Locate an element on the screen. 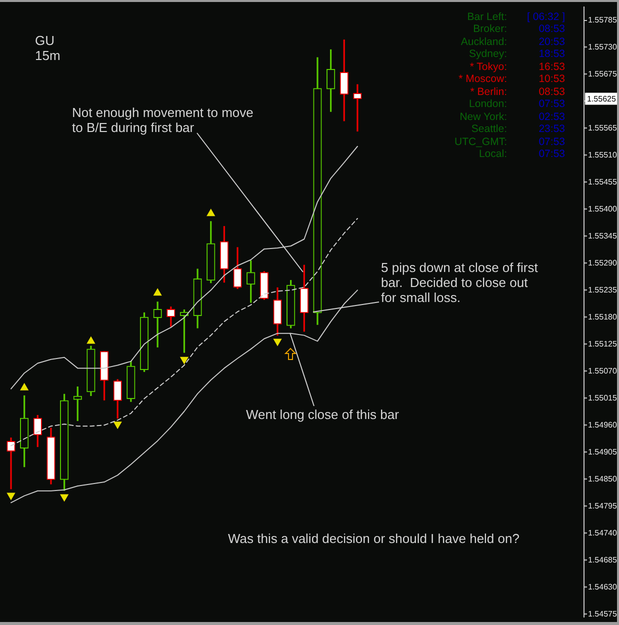 The width and height of the screenshot is (619, 625). y-tick-label: 1.55730 is located at coordinates (603, 47).